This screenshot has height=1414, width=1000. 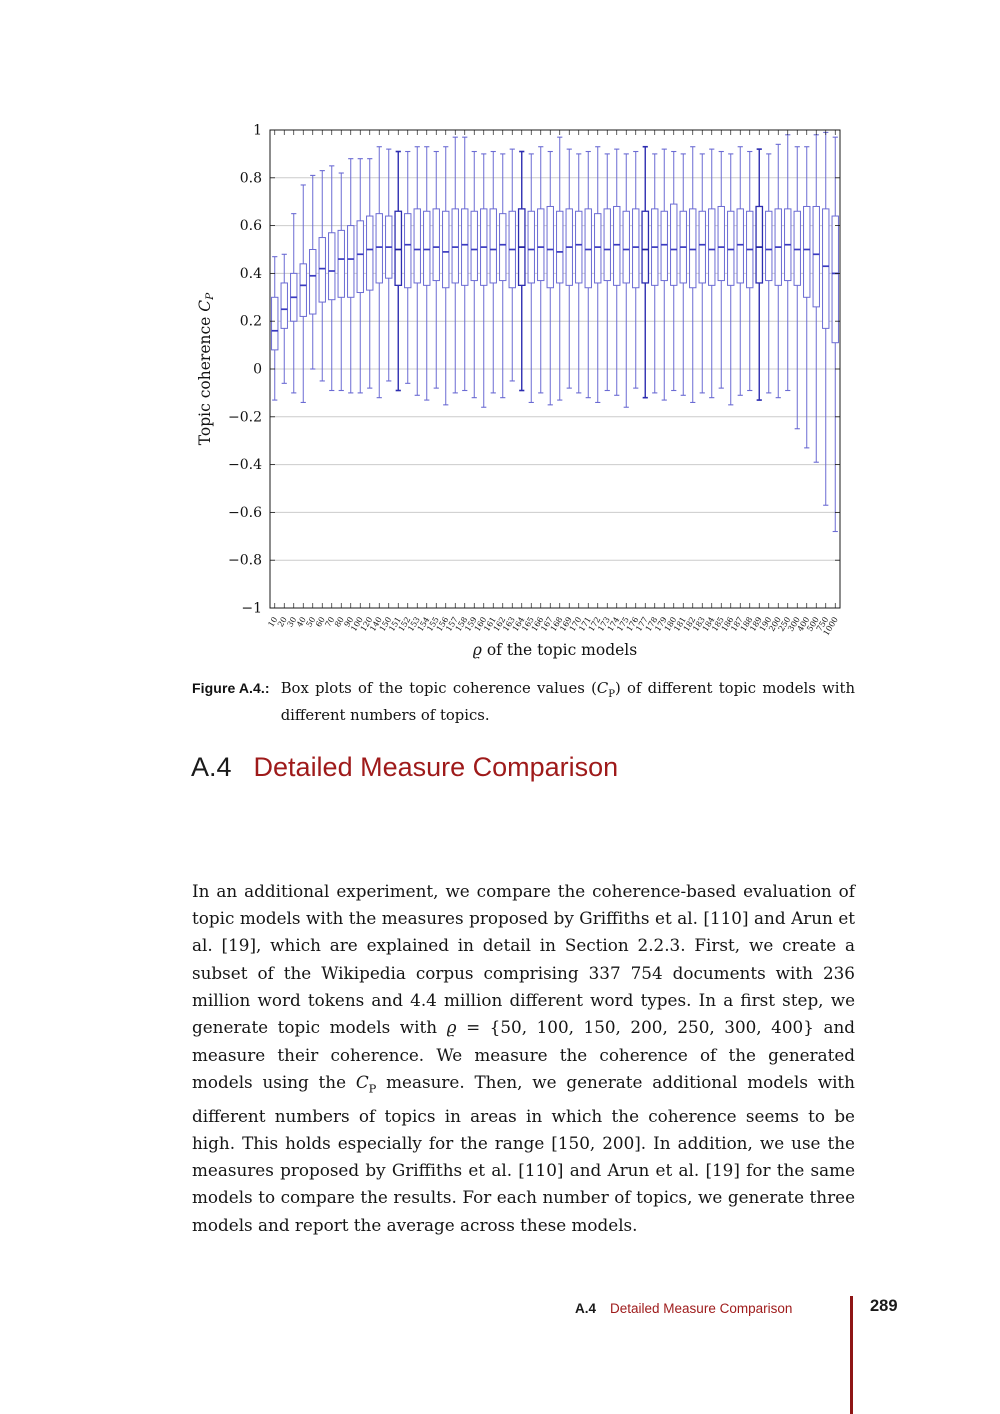 What do you see at coordinates (451, 1027) in the screenshot?
I see `paragraph-math-rho: ϱ` at bounding box center [451, 1027].